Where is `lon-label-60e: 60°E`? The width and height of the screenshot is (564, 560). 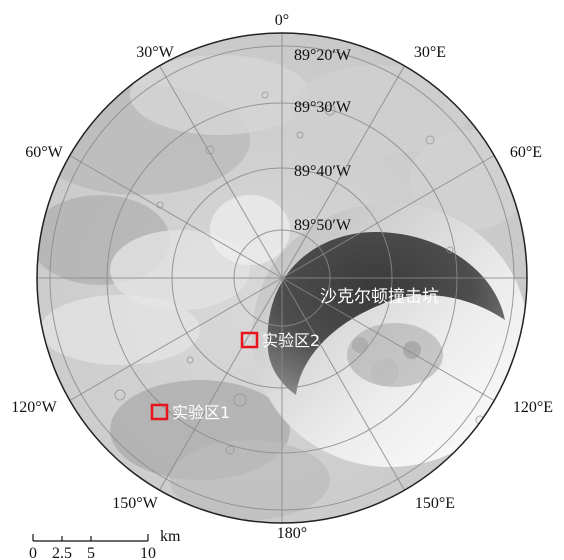
lon-label-60e: 60°E is located at coordinates (526, 152).